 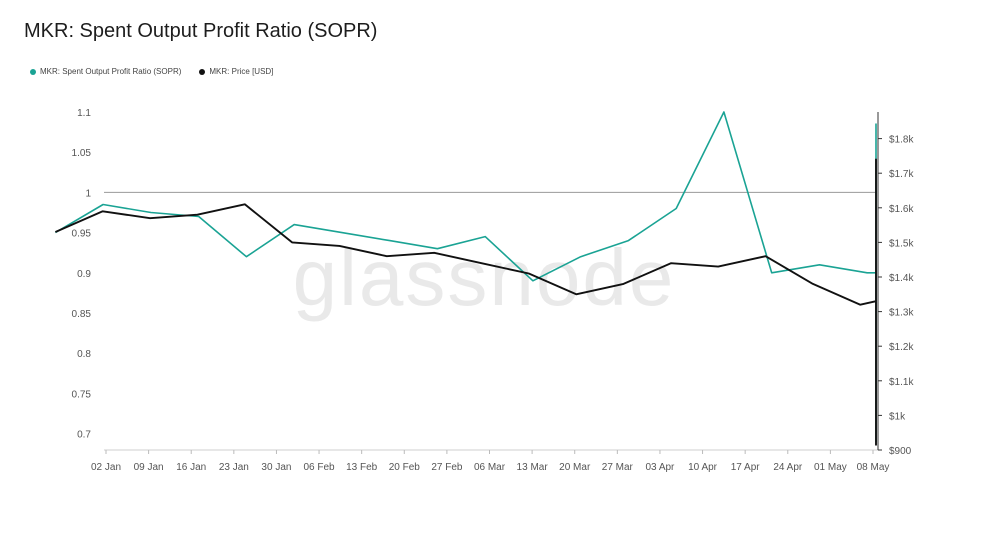 I want to click on x-tick-label: 01 May, so click(x=830, y=467).